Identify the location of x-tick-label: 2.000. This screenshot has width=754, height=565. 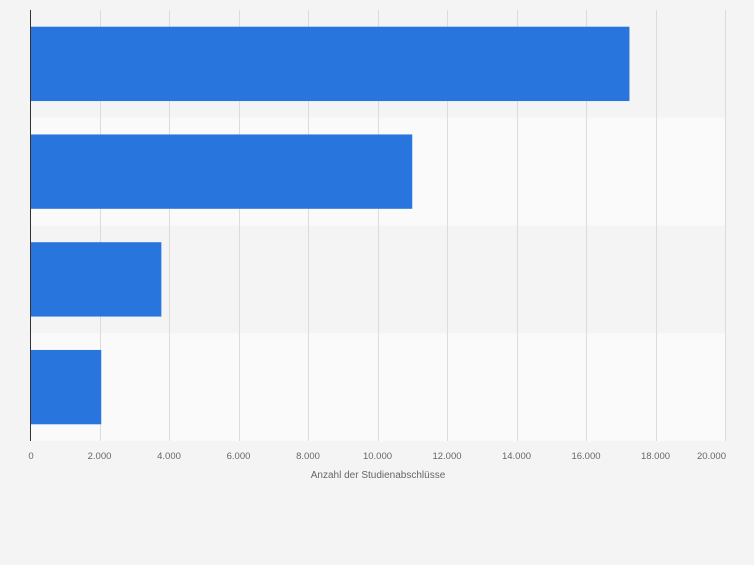
(100, 456).